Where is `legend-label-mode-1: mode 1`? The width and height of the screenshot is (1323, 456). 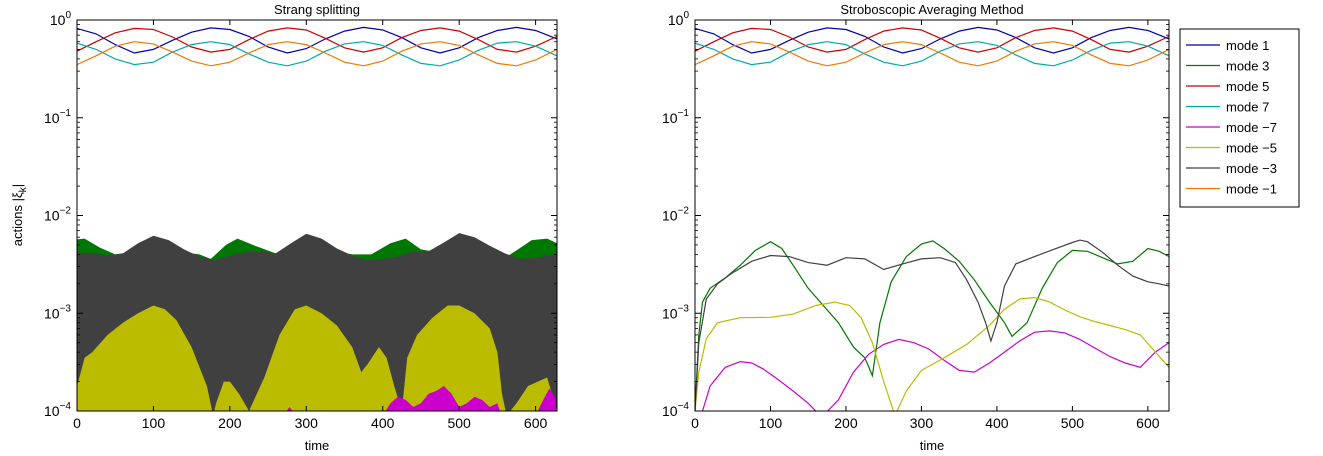 legend-label-mode-1: mode 1 is located at coordinates (1247, 45).